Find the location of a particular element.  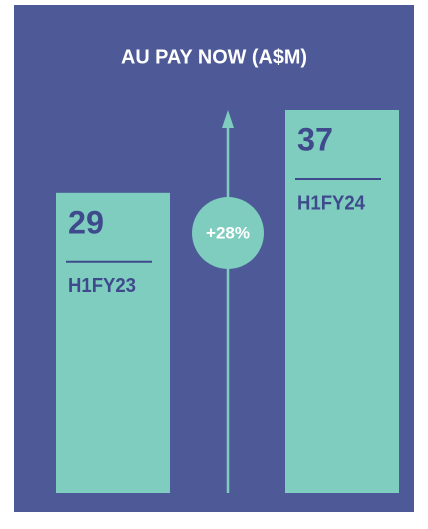

growth-badge is located at coordinates (228, 233).